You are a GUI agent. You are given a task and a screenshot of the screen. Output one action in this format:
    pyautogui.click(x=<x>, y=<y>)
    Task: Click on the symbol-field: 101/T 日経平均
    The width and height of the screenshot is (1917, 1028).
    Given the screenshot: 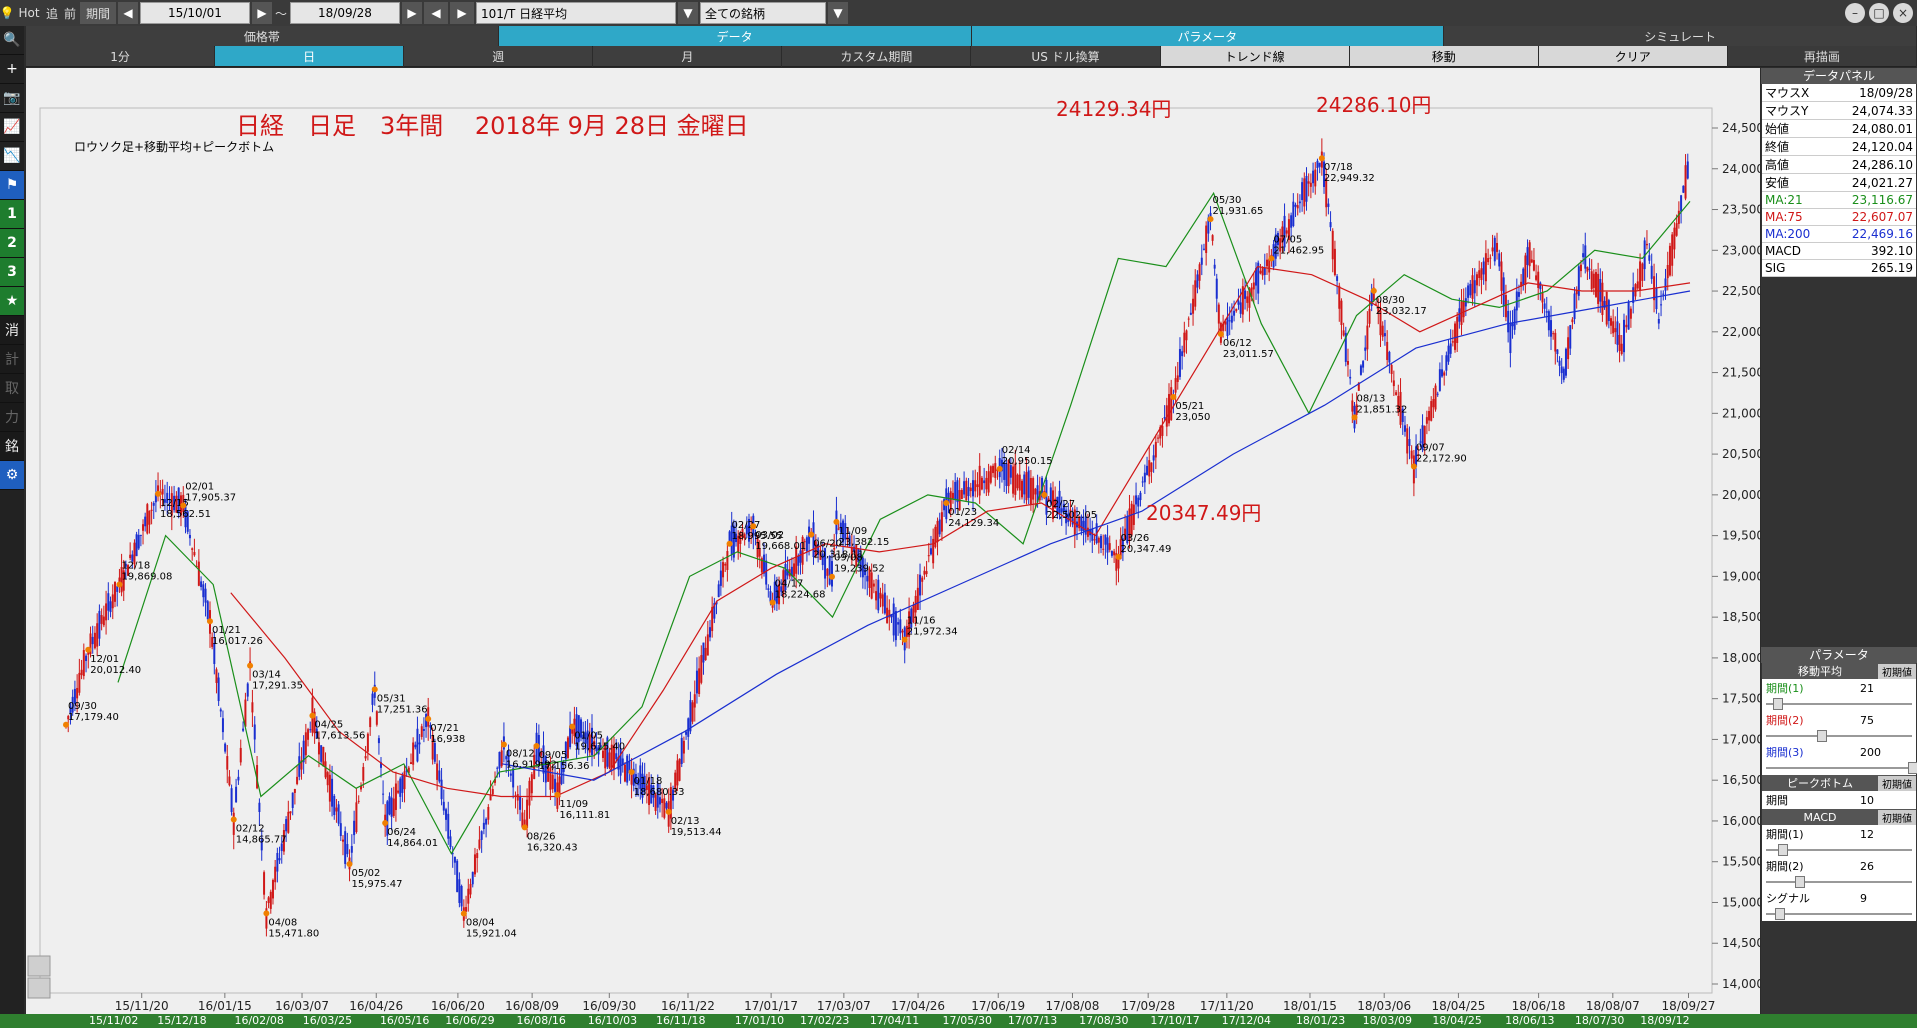 What is the action you would take?
    pyautogui.click(x=576, y=13)
    